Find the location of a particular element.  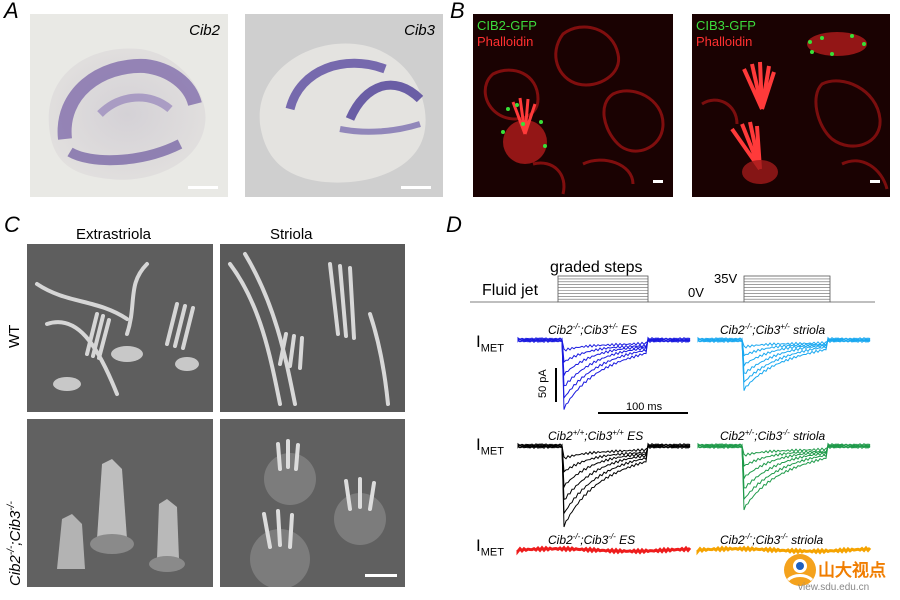

panel-letter-b: B is located at coordinates (457, 11).